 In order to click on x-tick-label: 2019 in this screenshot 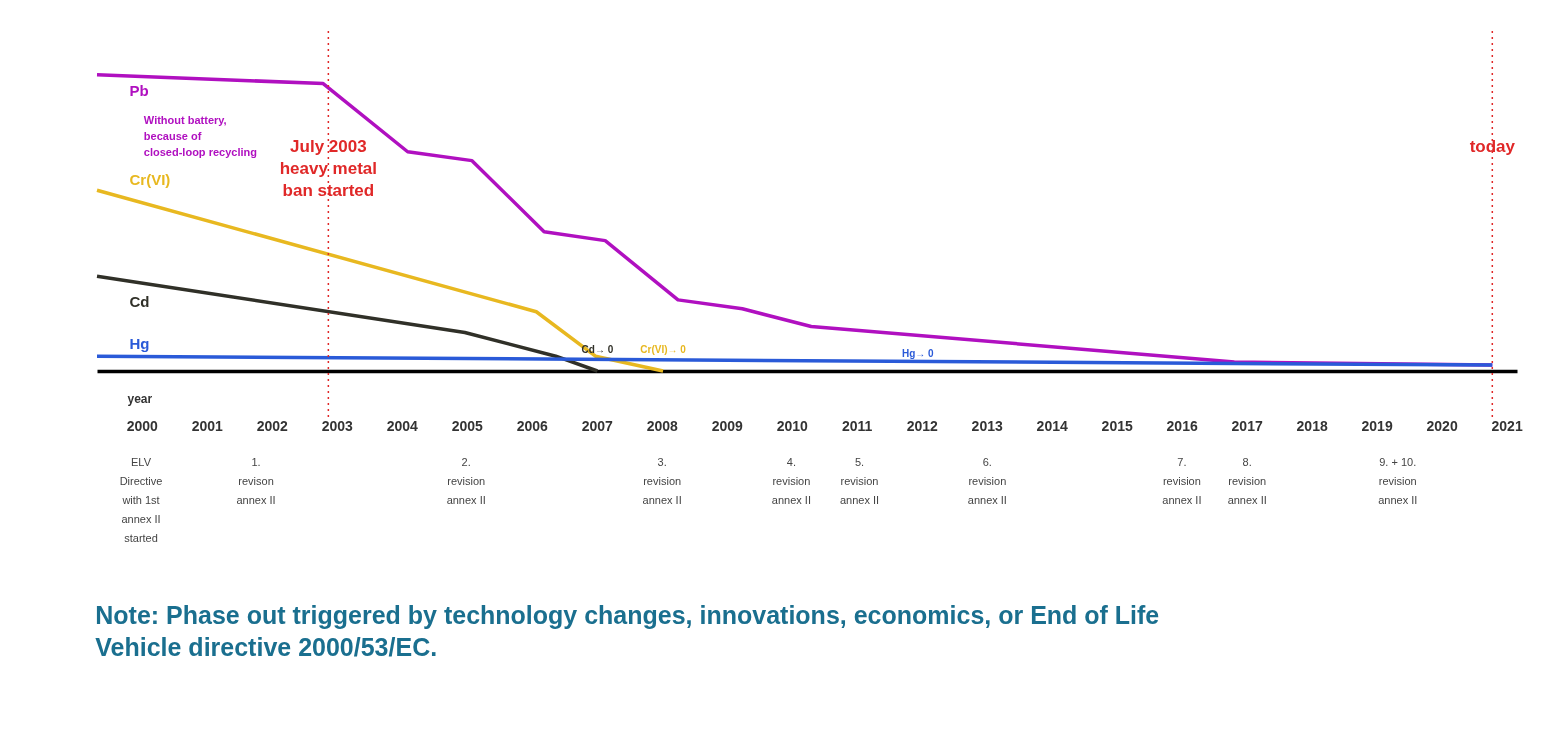, I will do `click(1377, 425)`.